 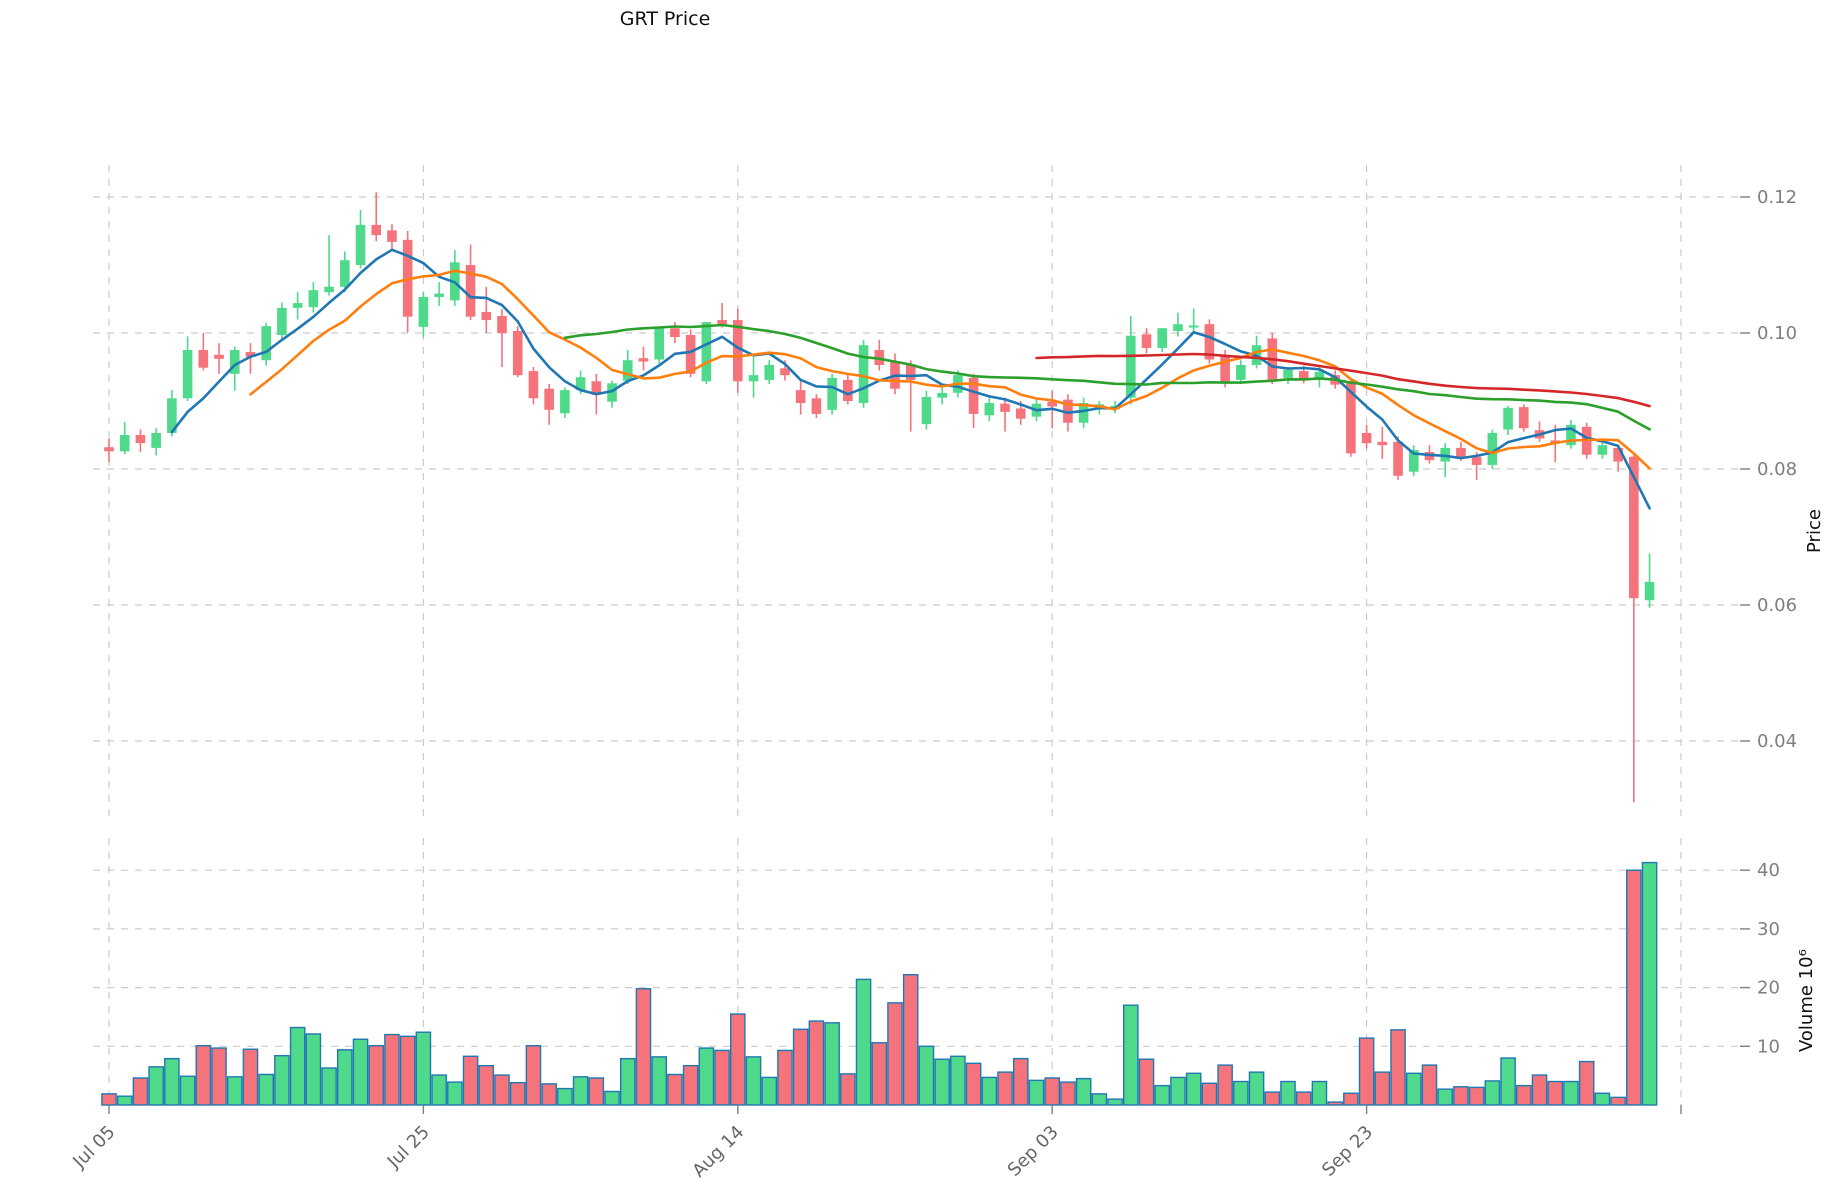 What do you see at coordinates (1033, 1151) in the screenshot?
I see `date-tick-label: Sep 03` at bounding box center [1033, 1151].